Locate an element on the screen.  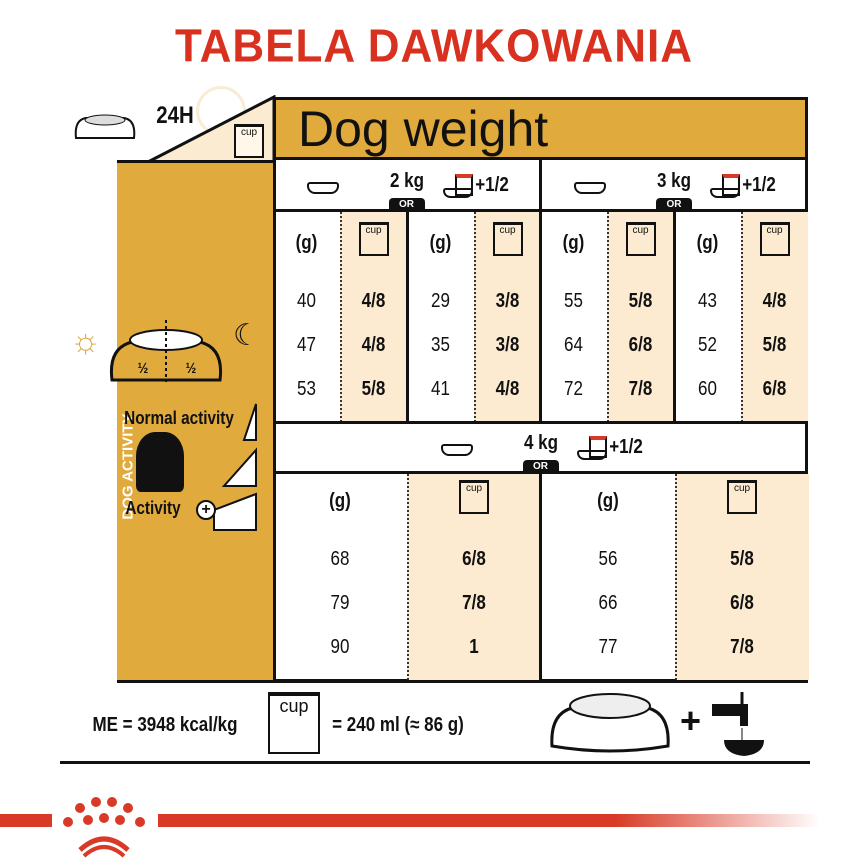
activity-label: Activity is located at coordinates (153, 508).